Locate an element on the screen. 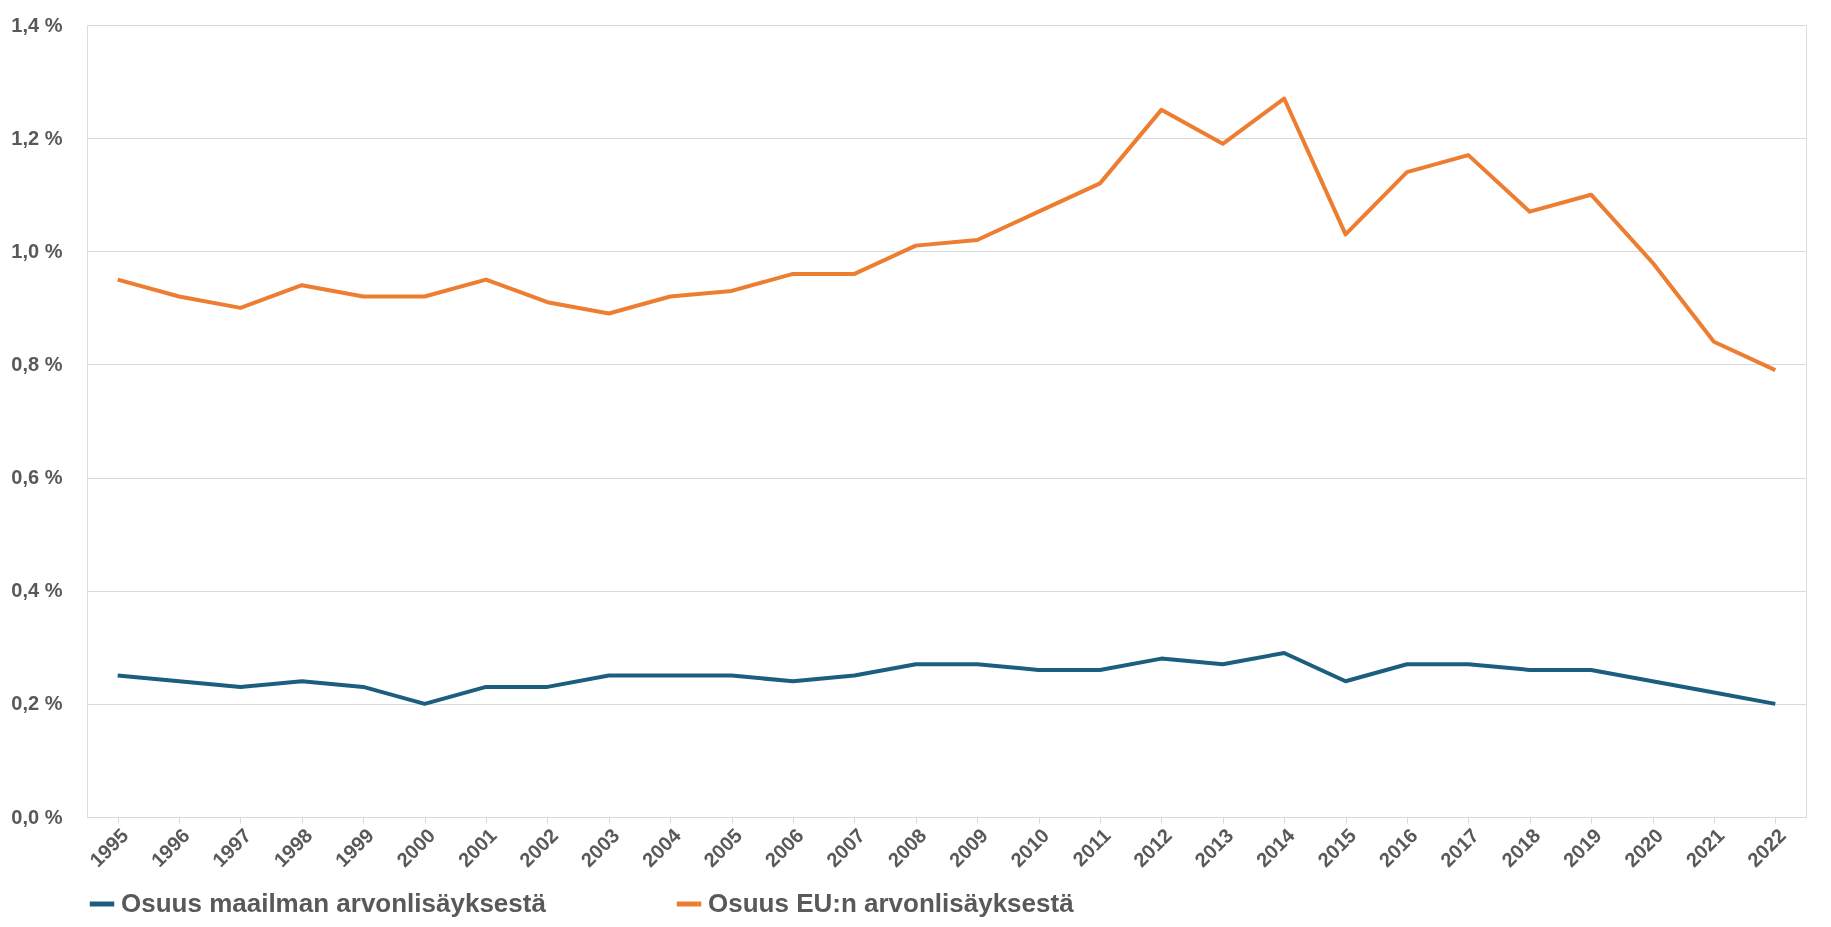 The height and width of the screenshot is (927, 1831). y-tick-label: 1,0 % is located at coordinates (37, 250).